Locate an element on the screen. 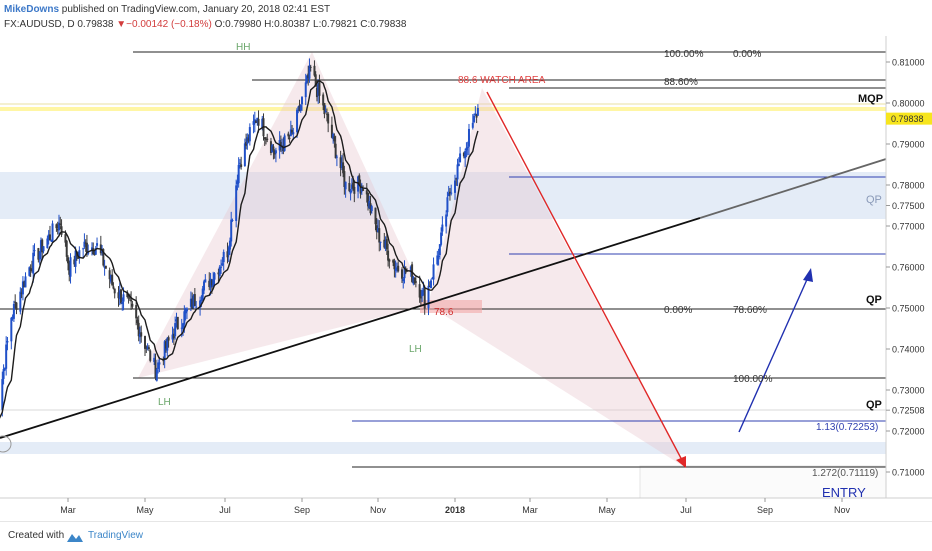 The image size is (932, 551). y-tick-label: 0.80000 is located at coordinates (908, 104).